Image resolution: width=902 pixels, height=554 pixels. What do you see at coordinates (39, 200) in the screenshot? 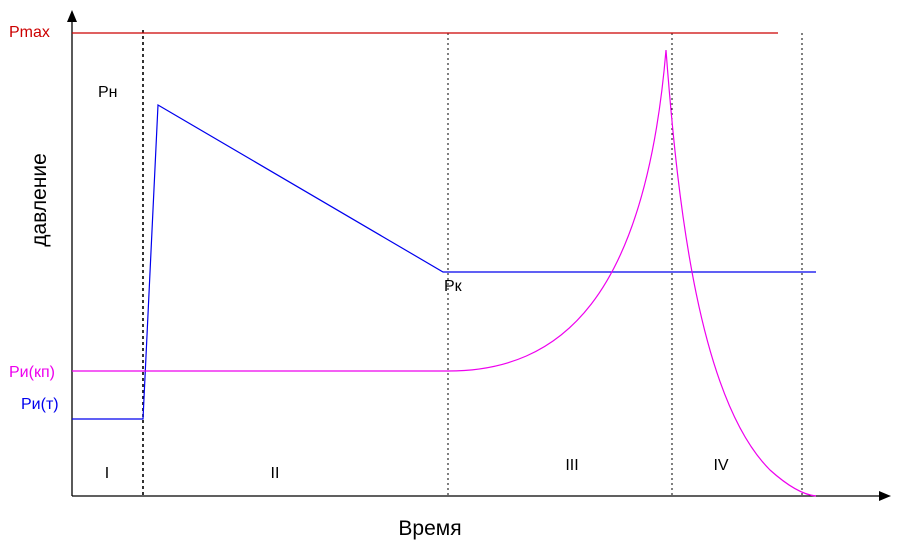
I see `y-axis-title: давление` at bounding box center [39, 200].